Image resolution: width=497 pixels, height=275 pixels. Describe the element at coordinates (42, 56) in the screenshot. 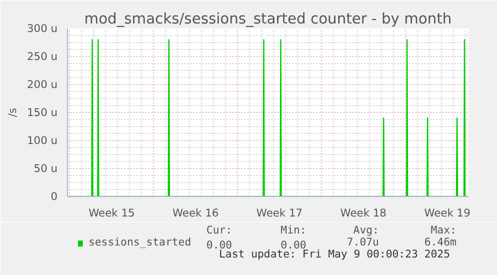

I see `y-tick-label: 250 u` at that location.